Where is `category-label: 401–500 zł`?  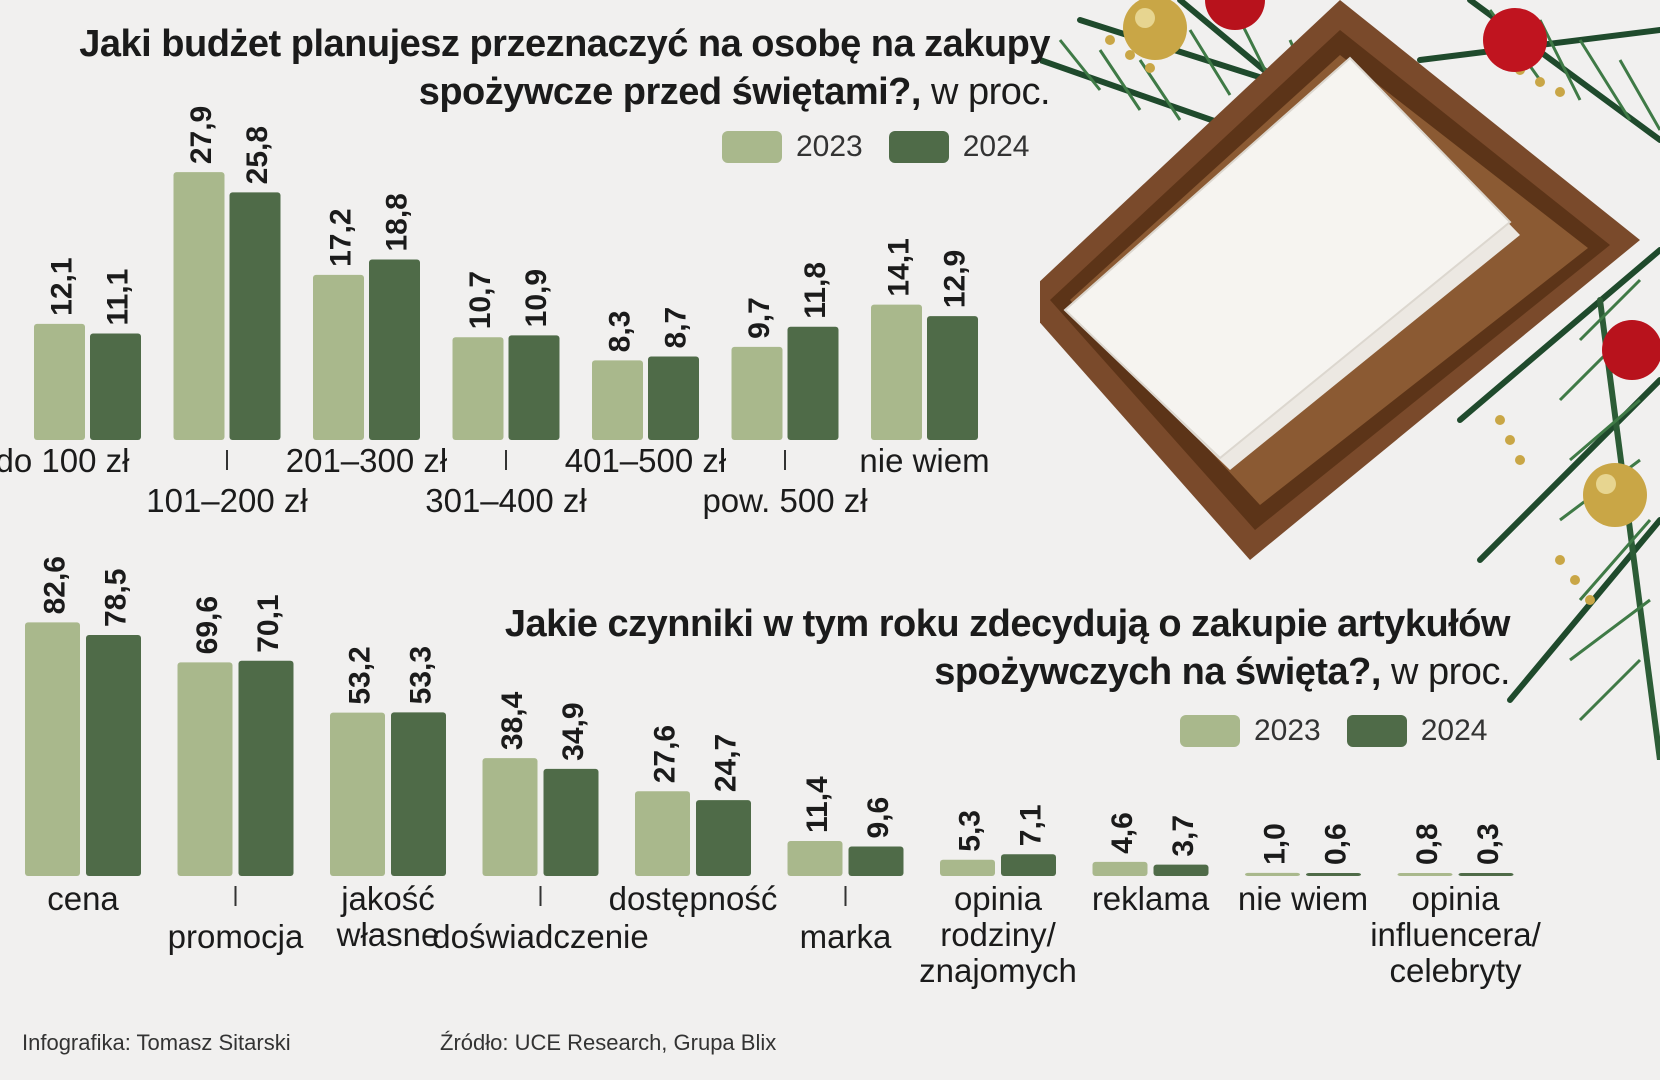
category-label: 401–500 zł is located at coordinates (646, 460).